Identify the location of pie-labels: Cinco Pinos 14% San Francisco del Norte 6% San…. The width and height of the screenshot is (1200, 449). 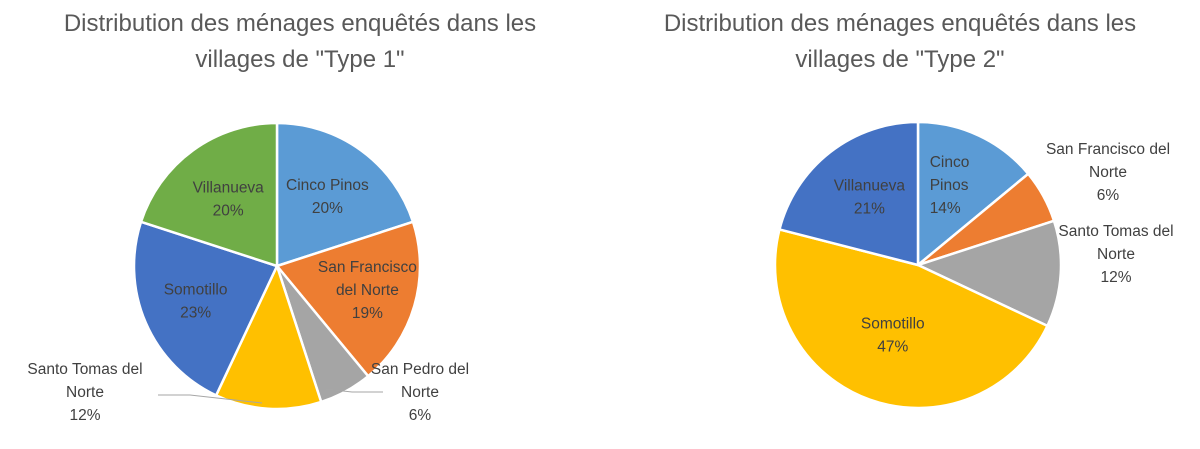
(1004, 248).